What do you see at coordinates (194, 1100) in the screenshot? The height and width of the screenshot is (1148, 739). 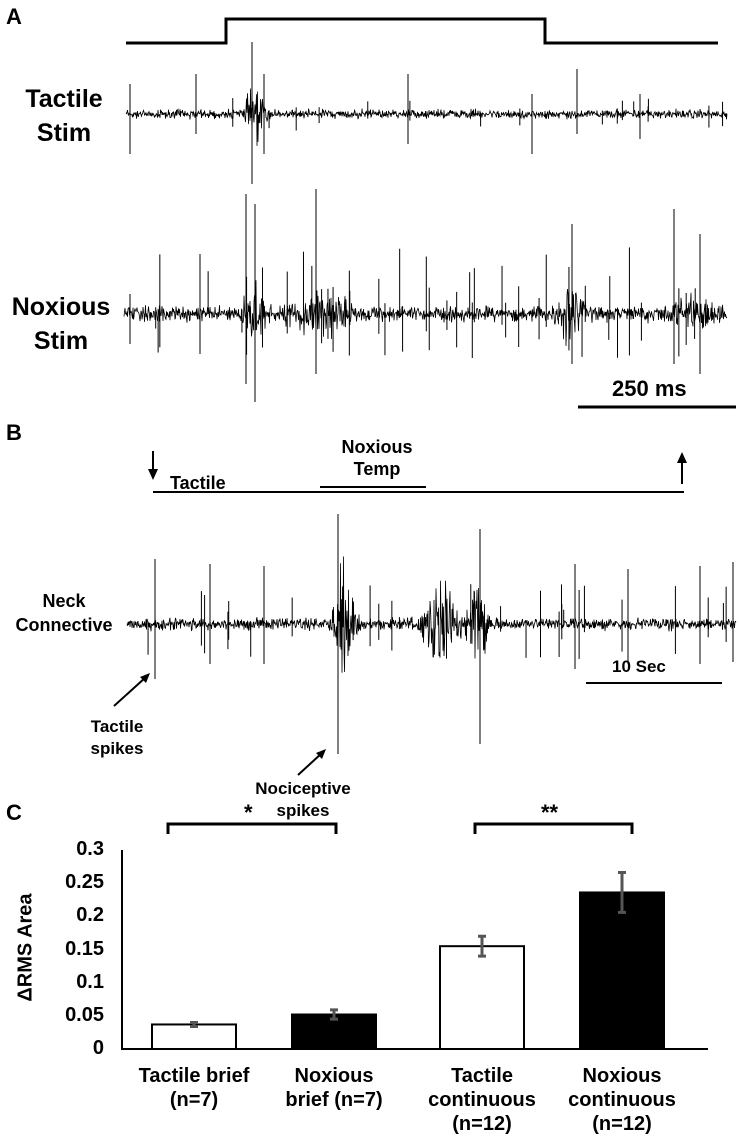 I see `category-label-line: (n=7)` at bounding box center [194, 1100].